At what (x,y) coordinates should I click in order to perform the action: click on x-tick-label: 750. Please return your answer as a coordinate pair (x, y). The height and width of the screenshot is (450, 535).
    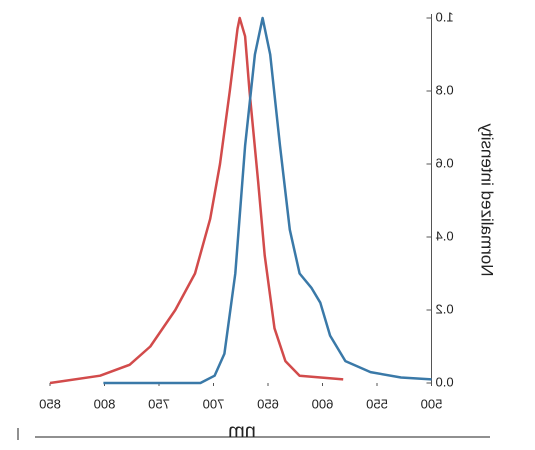
    Looking at the image, I should click on (159, 403).